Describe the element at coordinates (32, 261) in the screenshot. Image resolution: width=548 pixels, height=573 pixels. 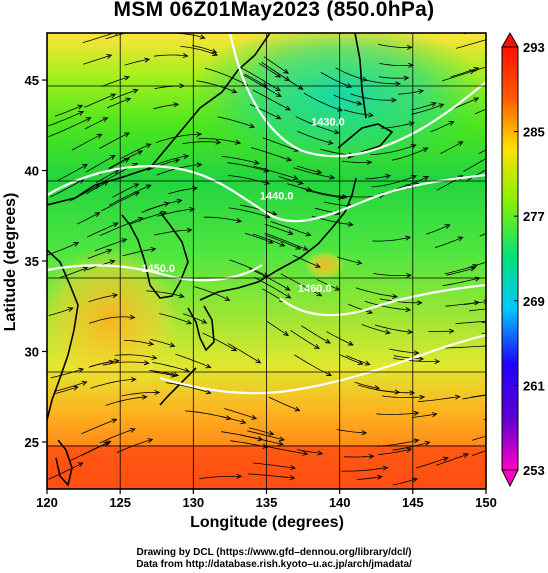
I see `y-tick-label: 35` at that location.